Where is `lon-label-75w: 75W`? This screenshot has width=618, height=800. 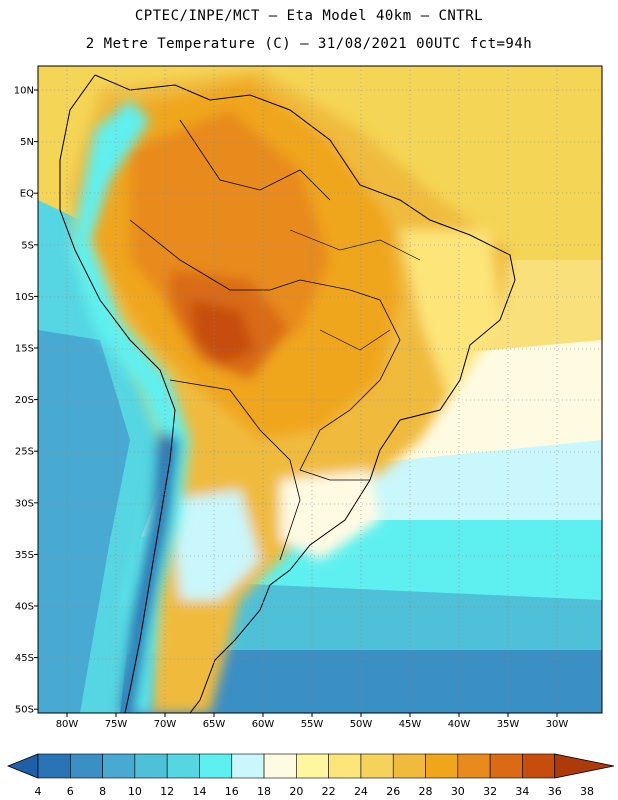 lon-label-75w: 75W is located at coordinates (116, 724).